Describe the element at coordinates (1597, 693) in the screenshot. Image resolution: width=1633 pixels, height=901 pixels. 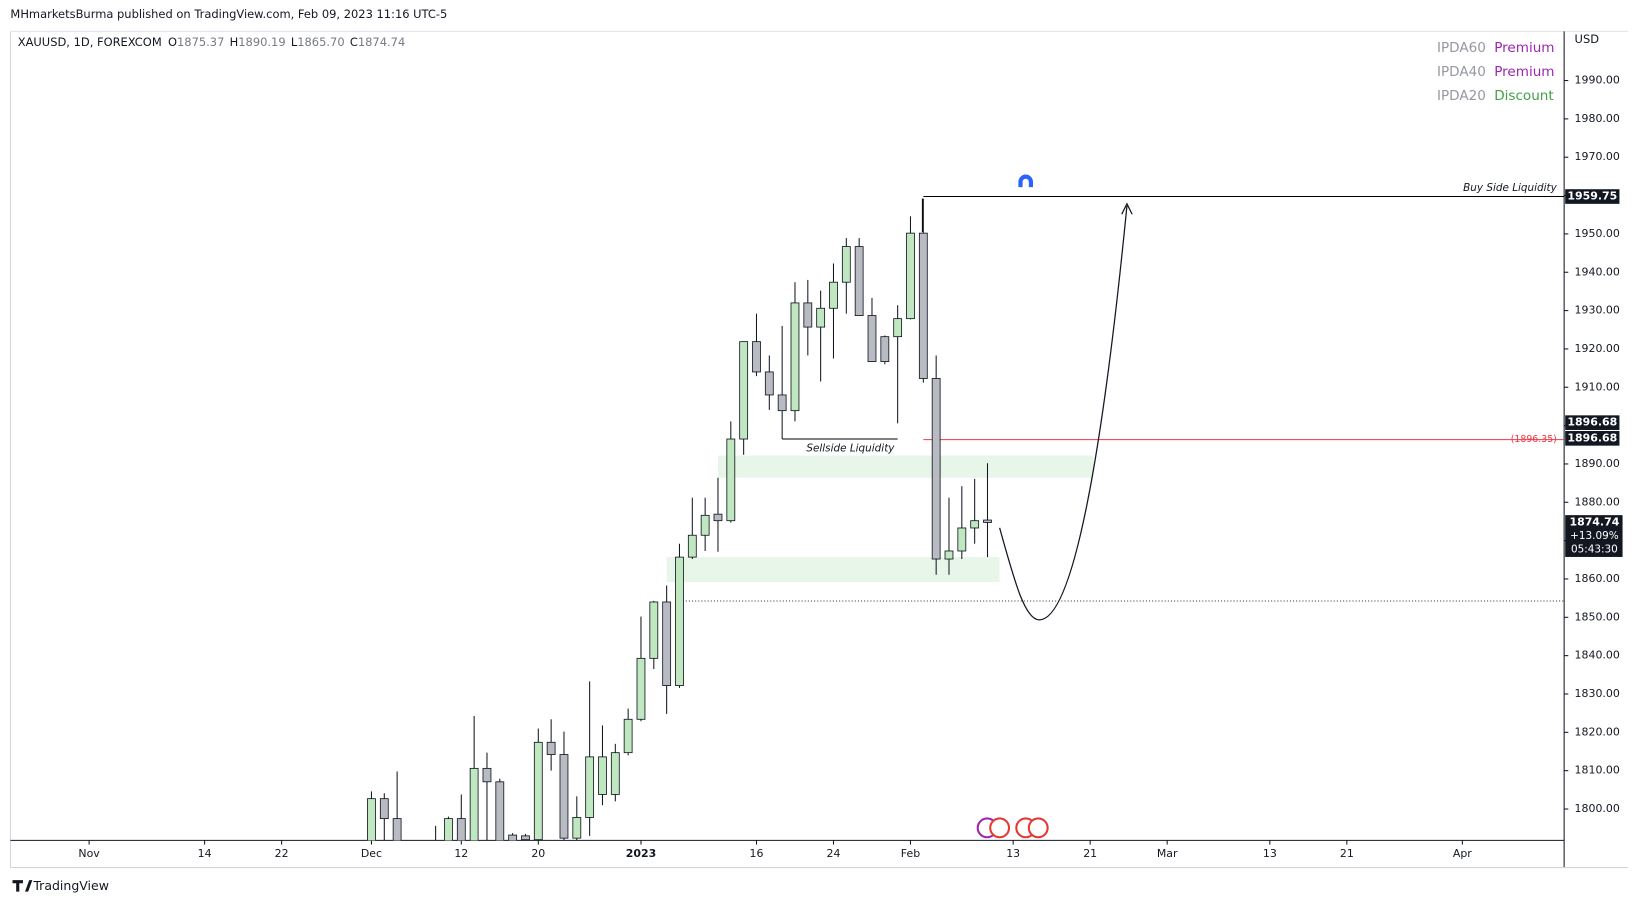
I see `y-tick-label: 1830.00` at that location.